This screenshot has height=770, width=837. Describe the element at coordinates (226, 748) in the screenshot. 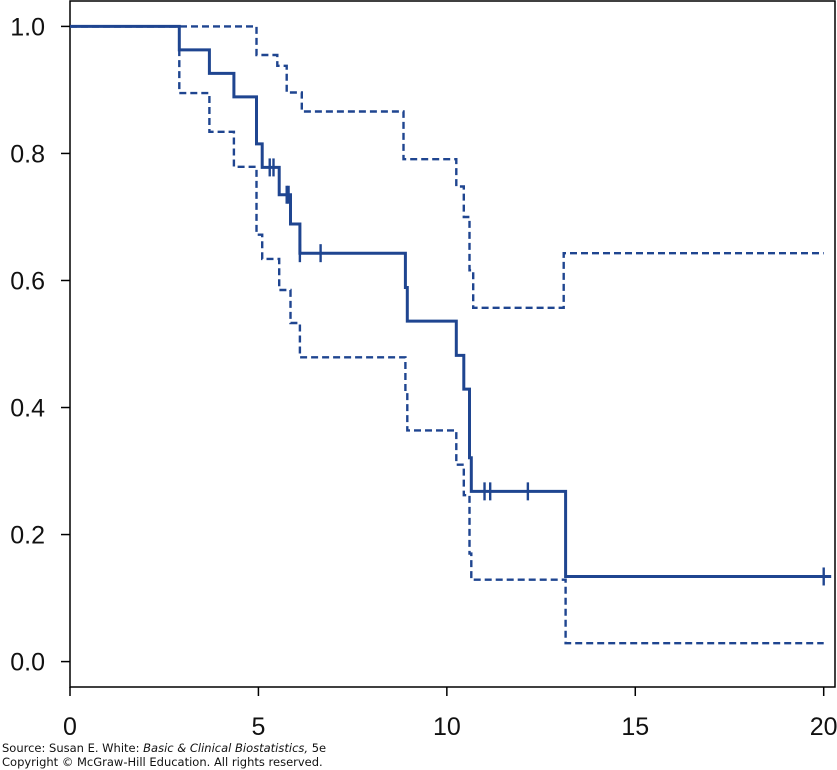

I see `source-book-title: Basic & Clinical Biostatistics,` at that location.